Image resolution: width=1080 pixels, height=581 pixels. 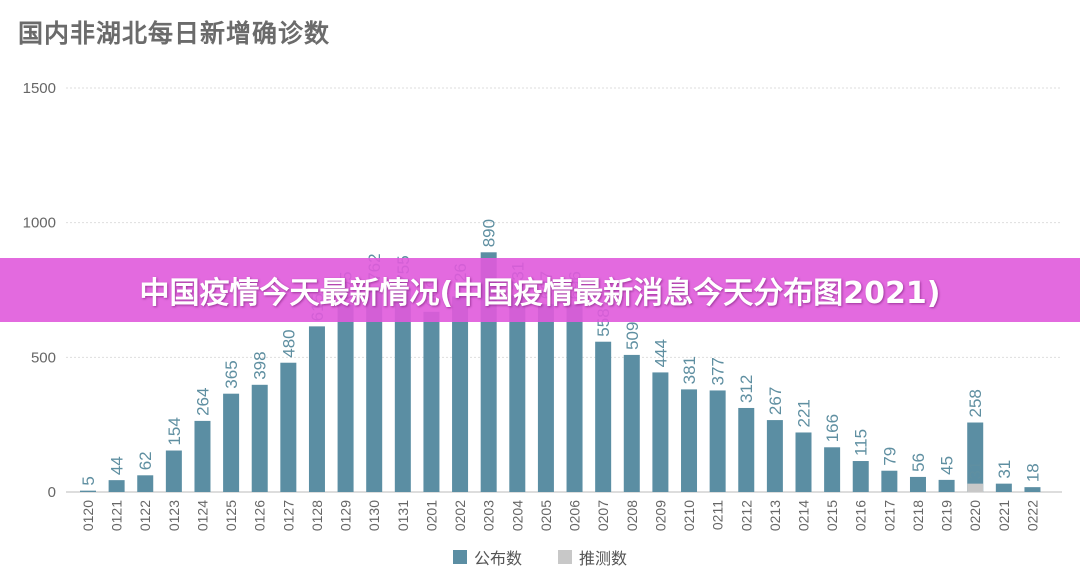 I want to click on data-label: 890, so click(x=489, y=233).